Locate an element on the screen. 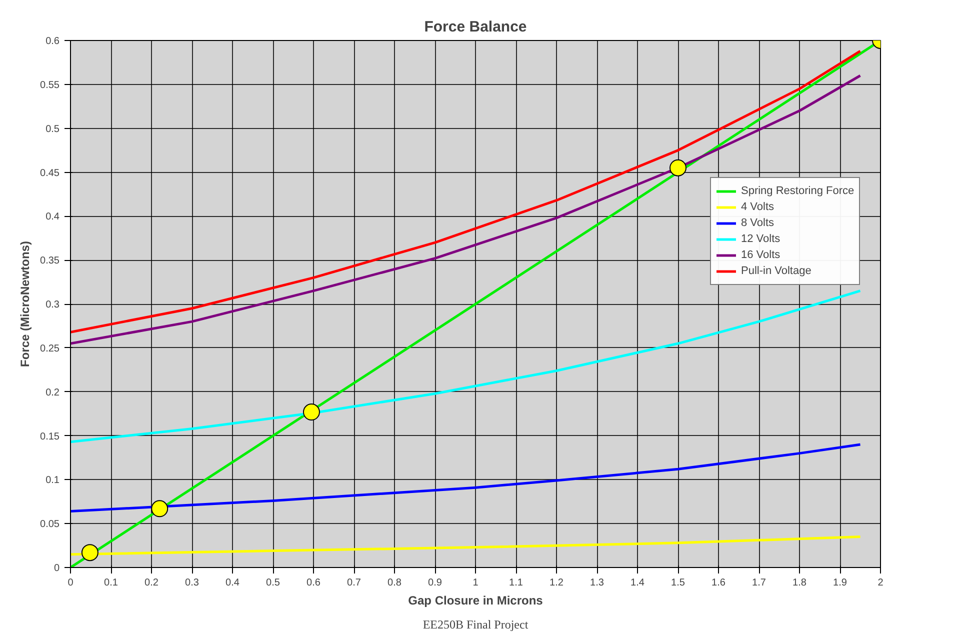  x-tick-label: 1.8 is located at coordinates (799, 583).